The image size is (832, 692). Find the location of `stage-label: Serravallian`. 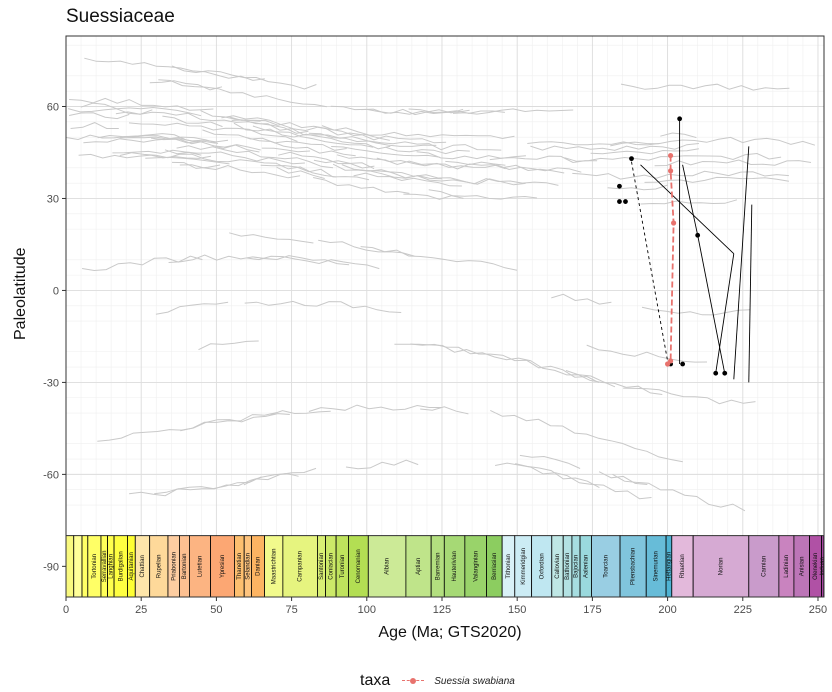

stage-label: Serravallian is located at coordinates (105, 567).